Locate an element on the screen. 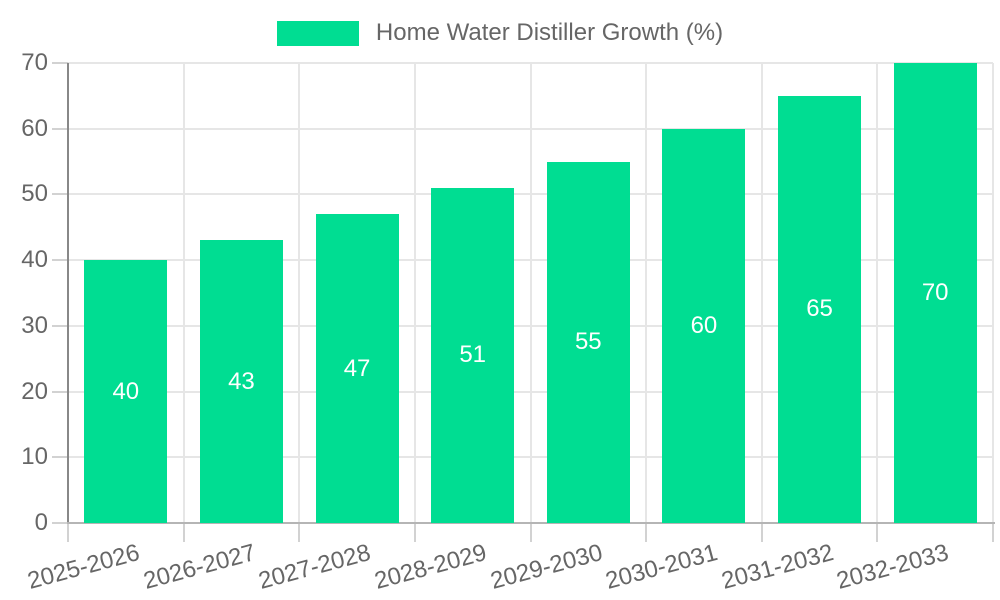 Image resolution: width=1000 pixels, height=600 pixels. legend: Home Water Distiller Growth (%) is located at coordinates (500, 33).